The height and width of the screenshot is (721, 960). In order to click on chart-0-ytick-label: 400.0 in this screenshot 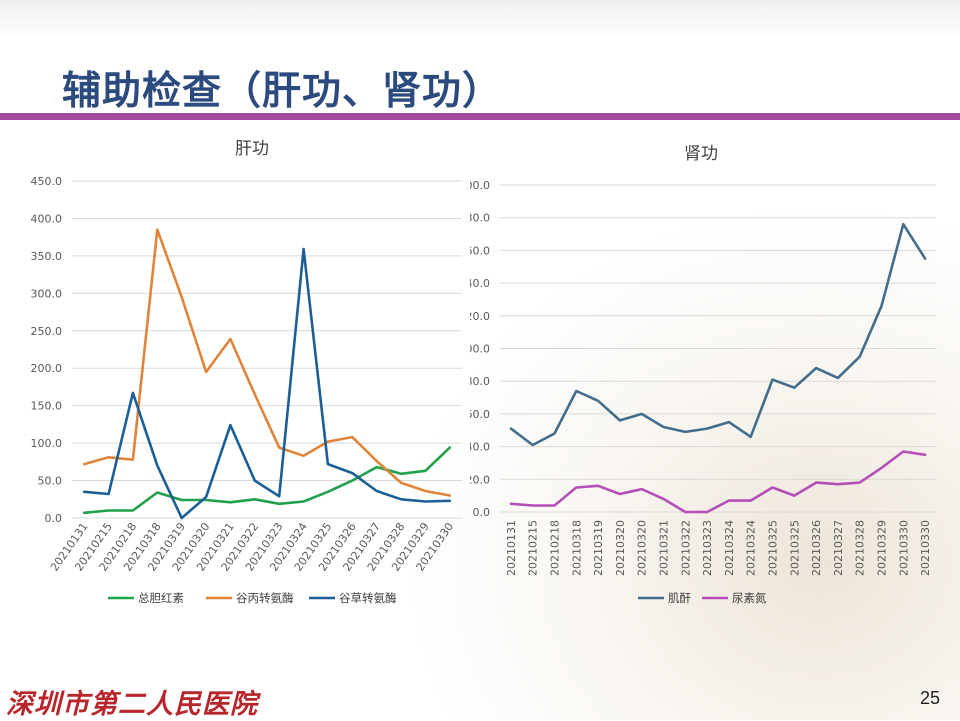, I will do `click(47, 218)`.